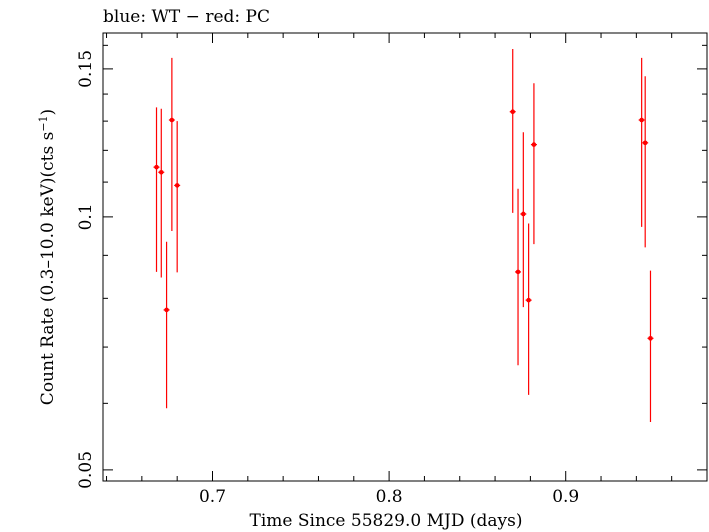  What do you see at coordinates (86, 216) in the screenshot?
I see `y-tick-label: 0.1` at bounding box center [86, 216].